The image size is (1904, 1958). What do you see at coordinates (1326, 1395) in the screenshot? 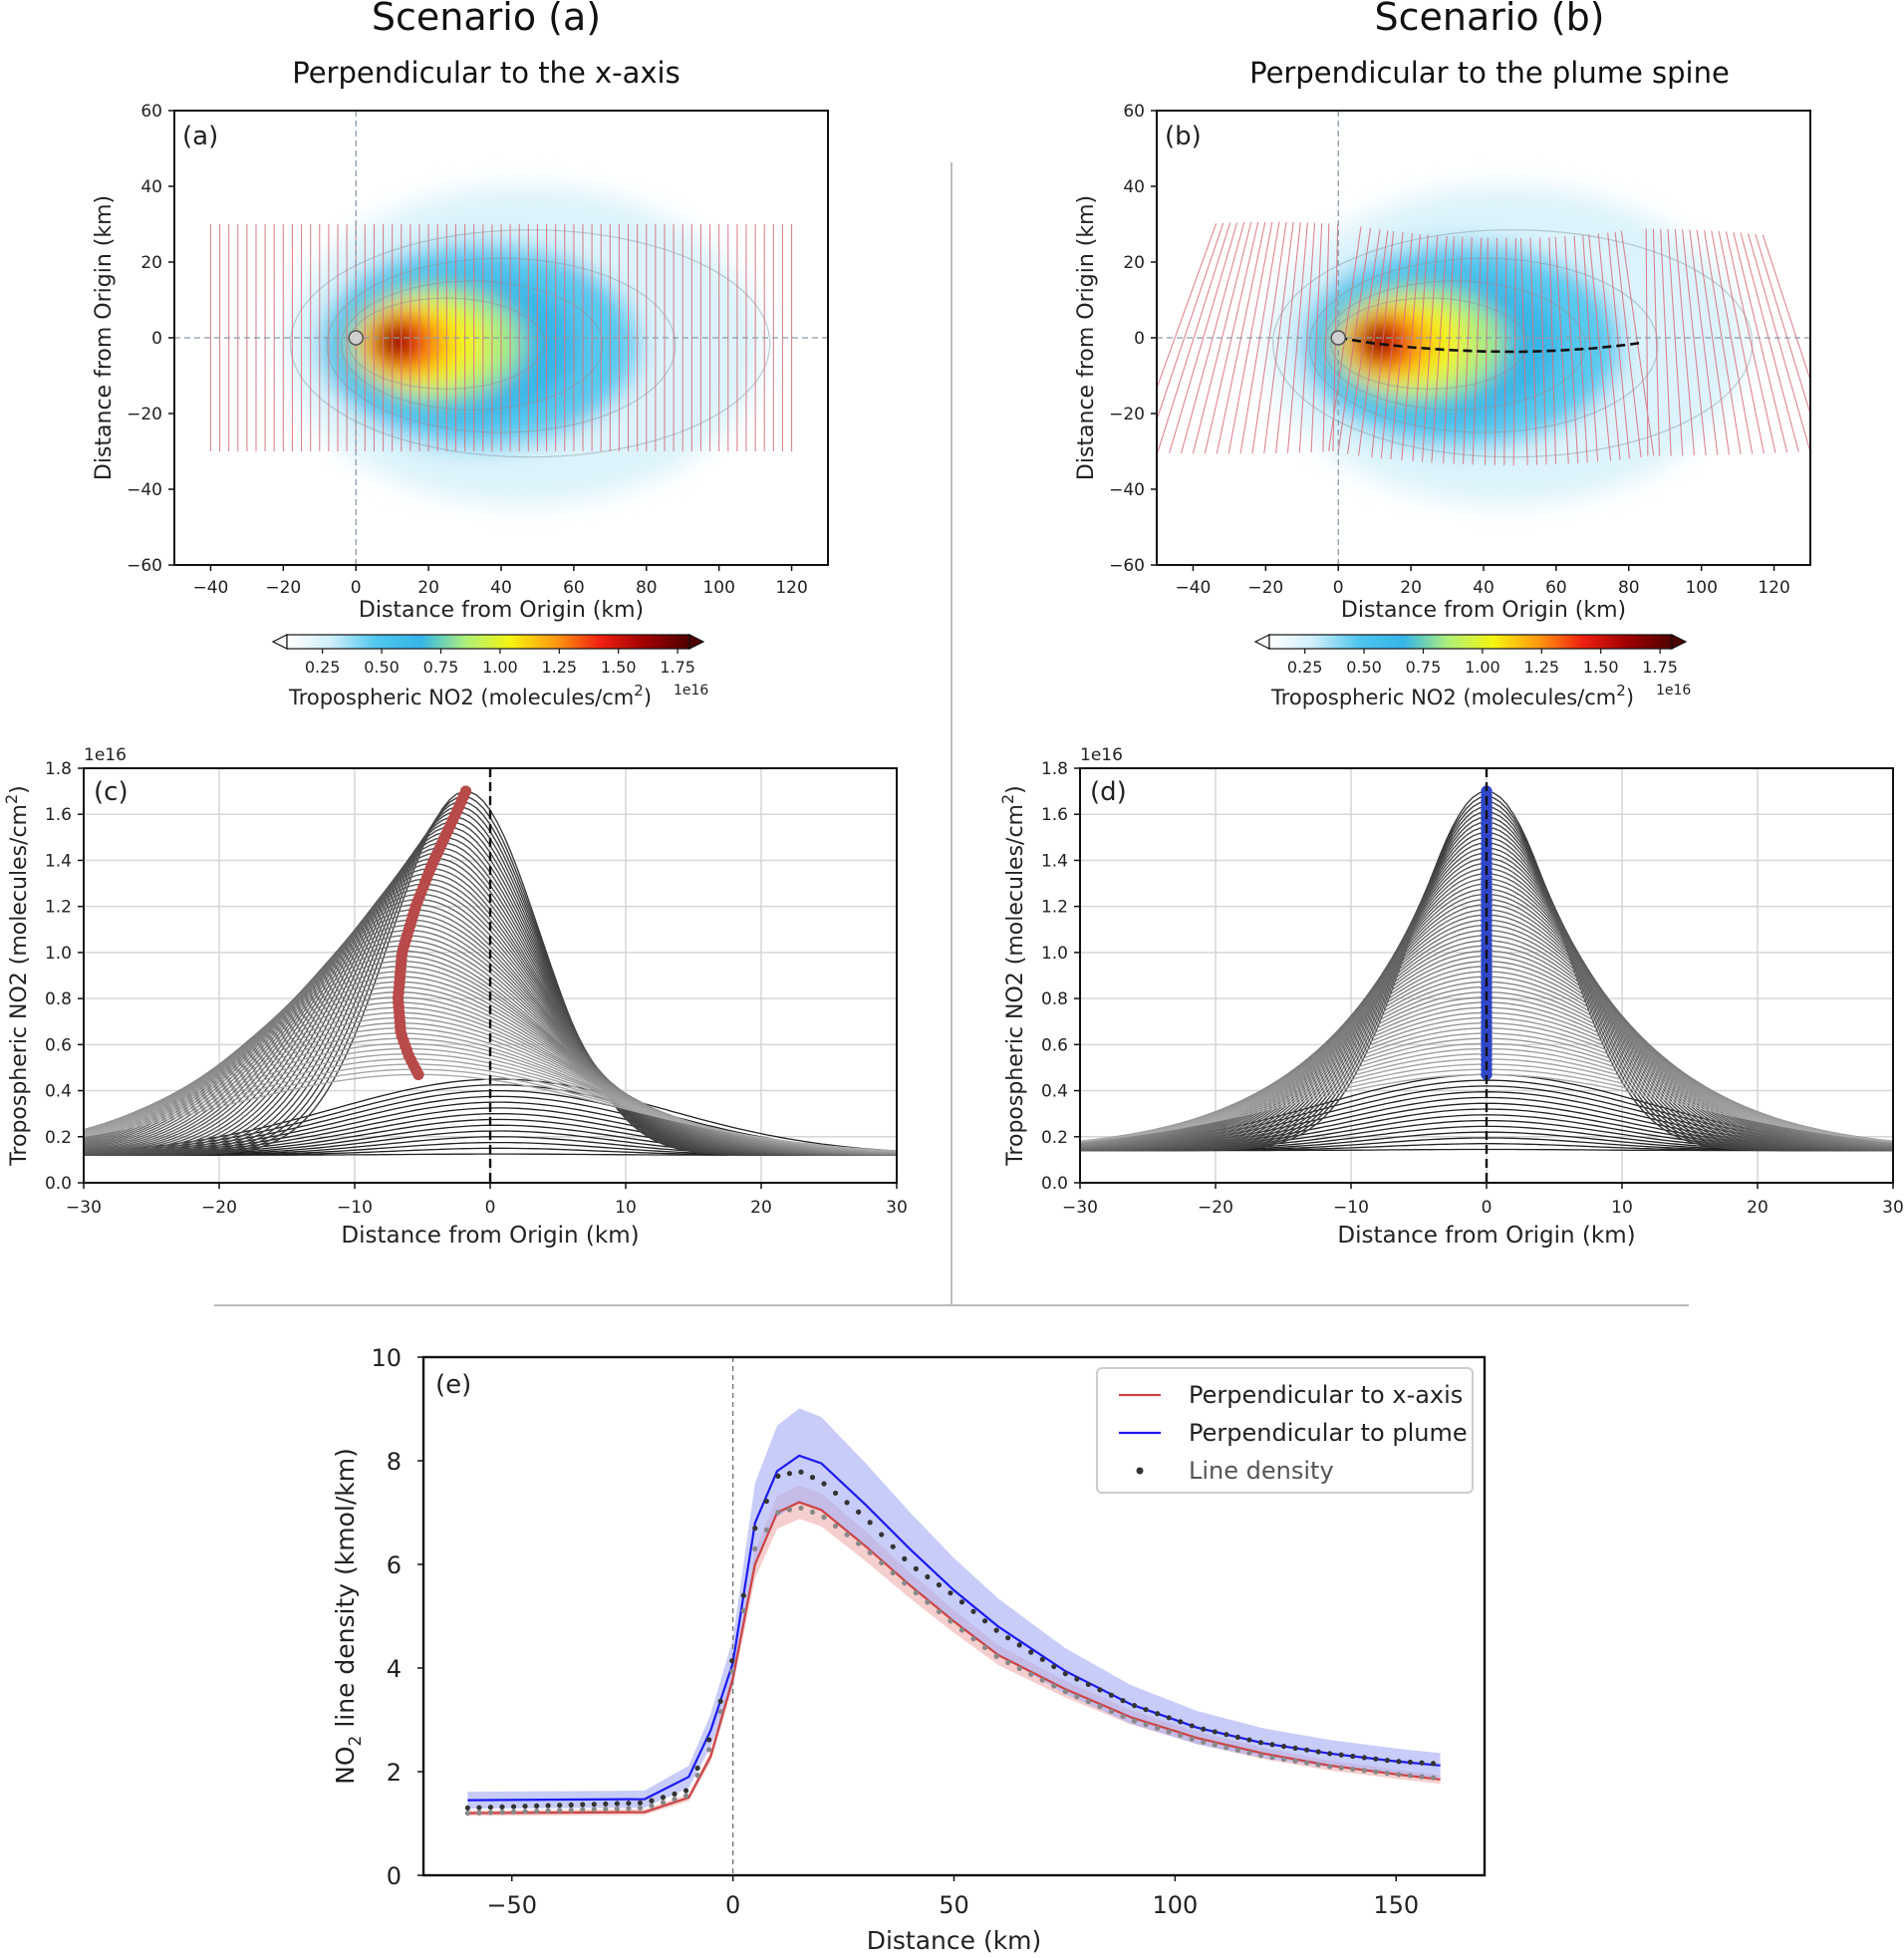
I see `legend-label: Perpendicular to x-axis` at bounding box center [1326, 1395].